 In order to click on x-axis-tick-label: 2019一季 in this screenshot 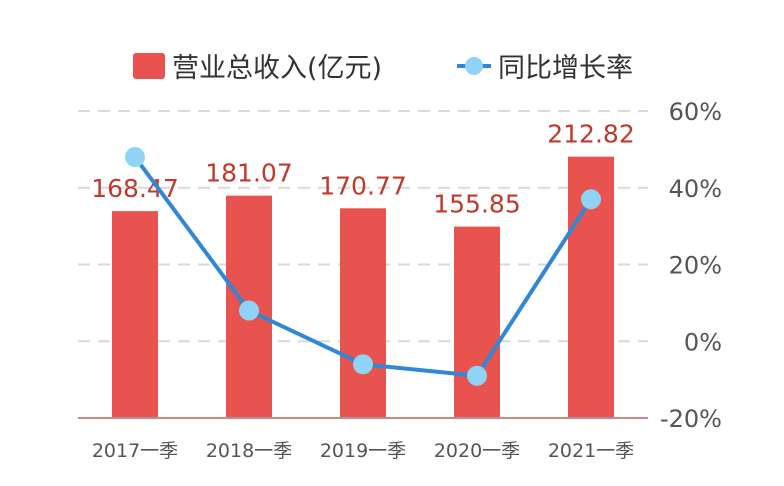, I will do `click(363, 451)`.